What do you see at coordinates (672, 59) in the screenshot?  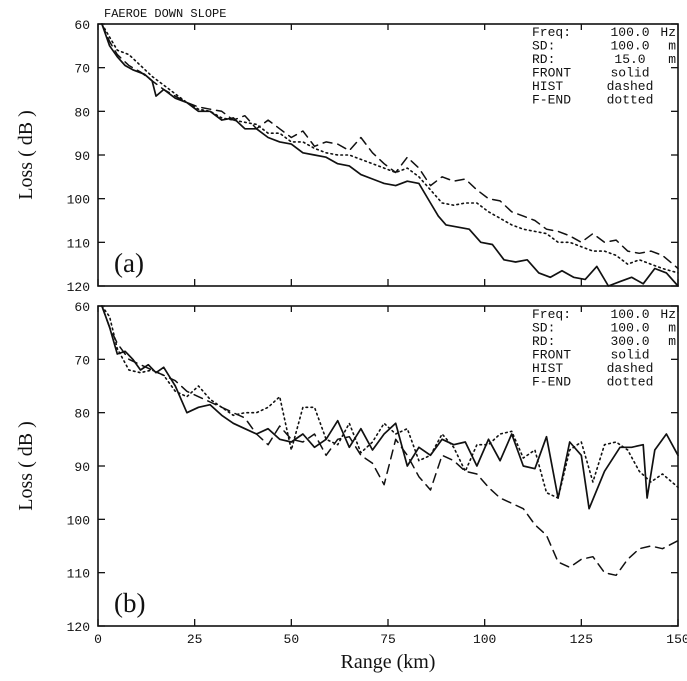 I see `legend-unit-1-2: m` at bounding box center [672, 59].